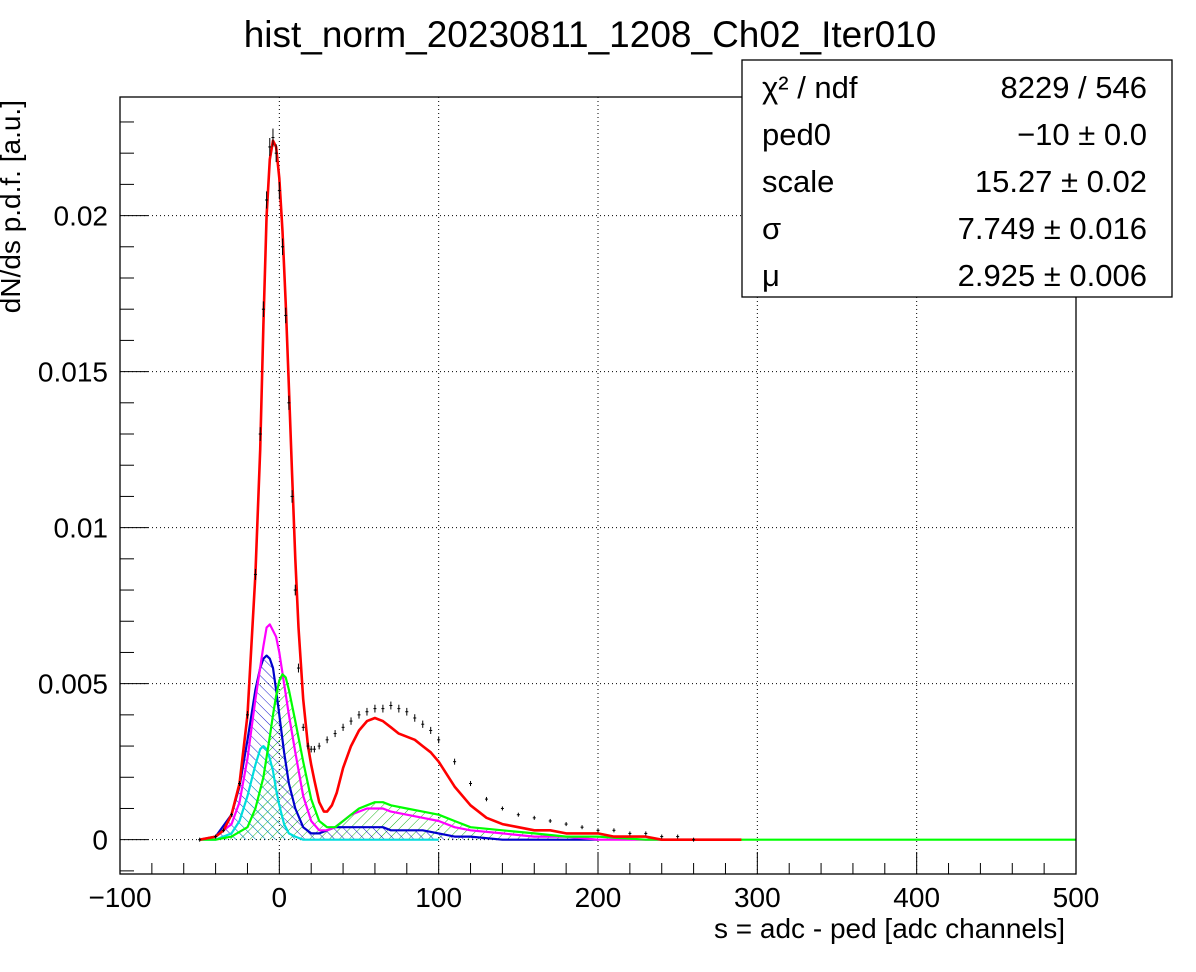 This screenshot has height=972, width=1196. I want to click on x-tick-label: −100, so click(119, 897).